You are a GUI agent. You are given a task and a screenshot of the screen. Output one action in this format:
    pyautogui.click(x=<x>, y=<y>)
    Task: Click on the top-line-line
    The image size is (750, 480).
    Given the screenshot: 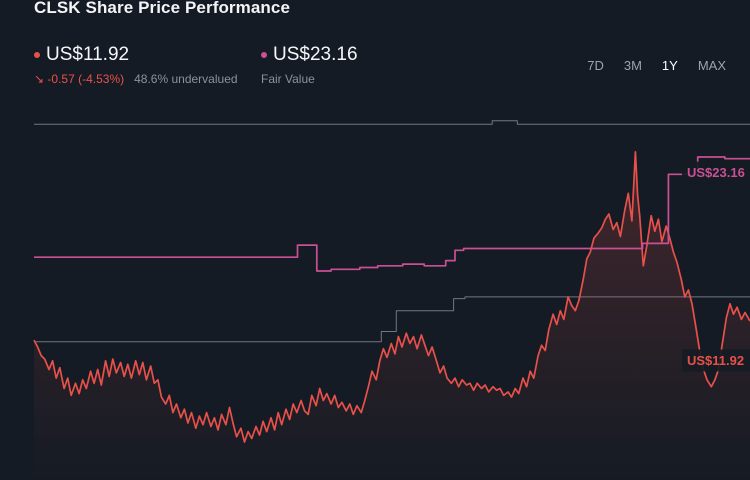 What is the action you would take?
    pyautogui.click(x=392, y=122)
    